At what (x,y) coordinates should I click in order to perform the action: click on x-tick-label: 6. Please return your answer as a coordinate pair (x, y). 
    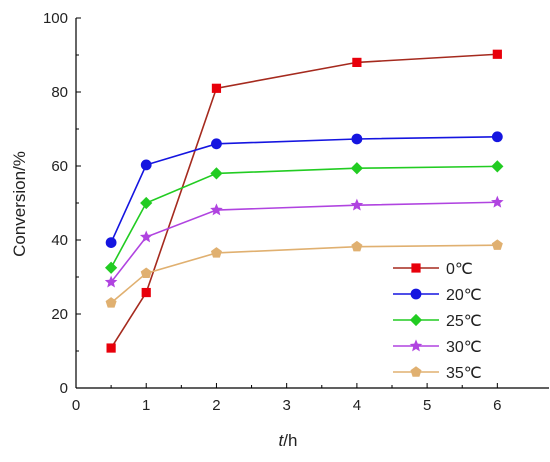
    Looking at the image, I should click on (497, 405).